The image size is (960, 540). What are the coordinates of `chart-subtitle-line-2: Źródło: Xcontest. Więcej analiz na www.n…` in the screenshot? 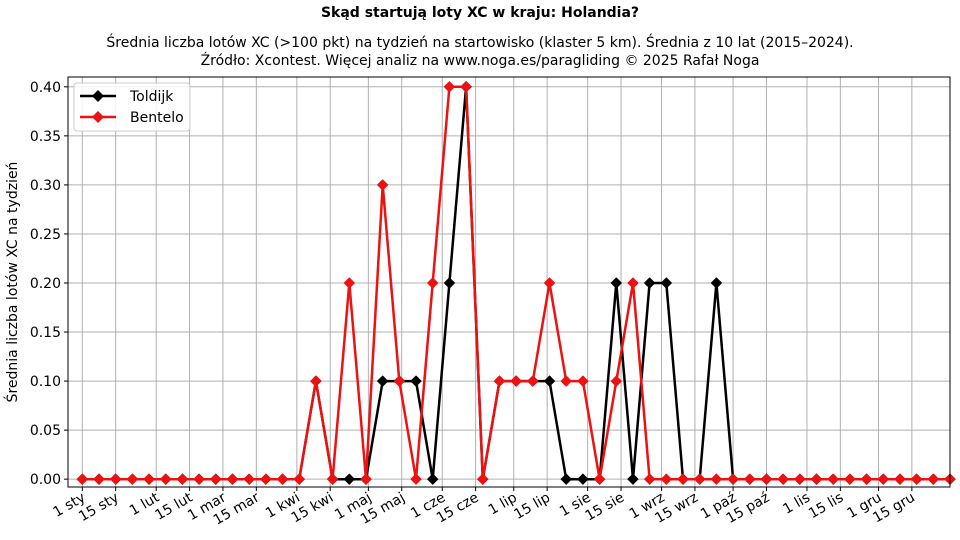 It's located at (480, 60).